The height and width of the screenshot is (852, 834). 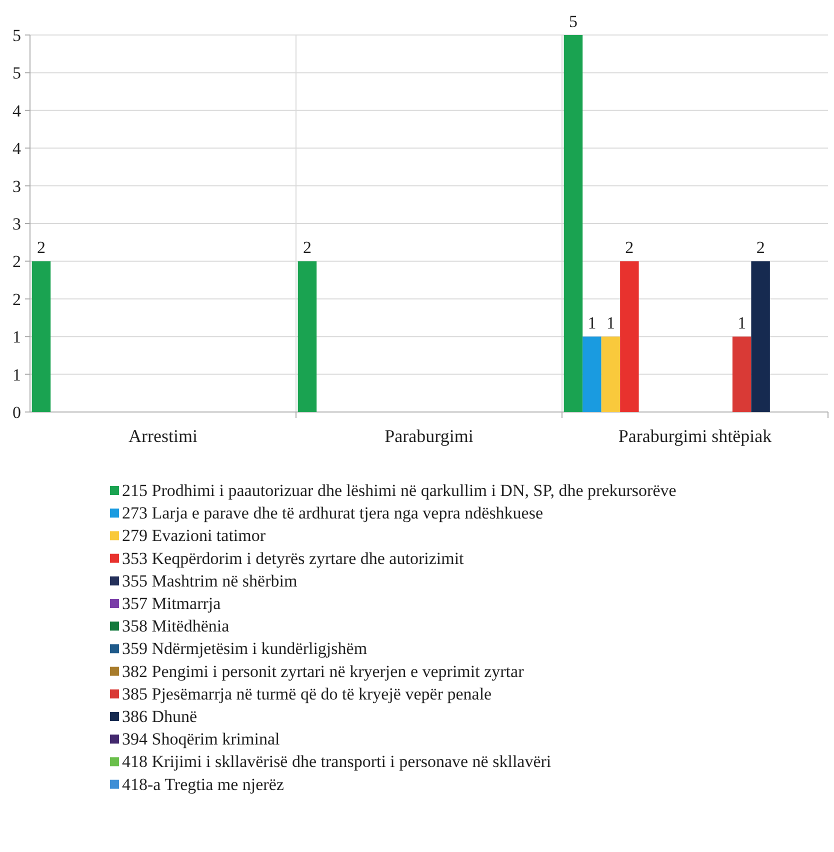 What do you see at coordinates (203, 784) in the screenshot?
I see `legend-label: 418-a Tregtia me njerëz` at bounding box center [203, 784].